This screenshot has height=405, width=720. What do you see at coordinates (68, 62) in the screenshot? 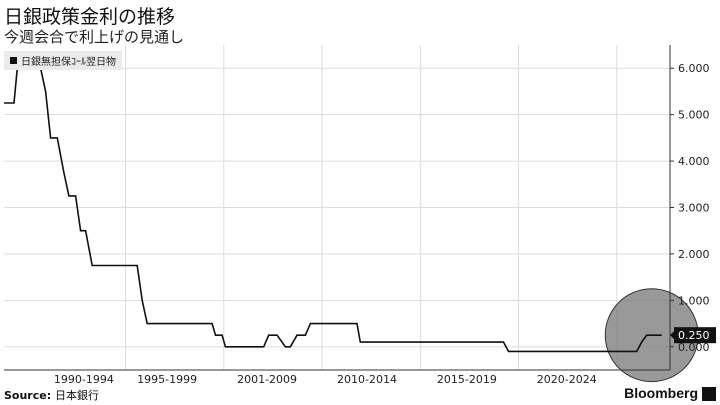
I see `legend-label: 日銀無担保ｺｰﾙ翌日物` at bounding box center [68, 62].